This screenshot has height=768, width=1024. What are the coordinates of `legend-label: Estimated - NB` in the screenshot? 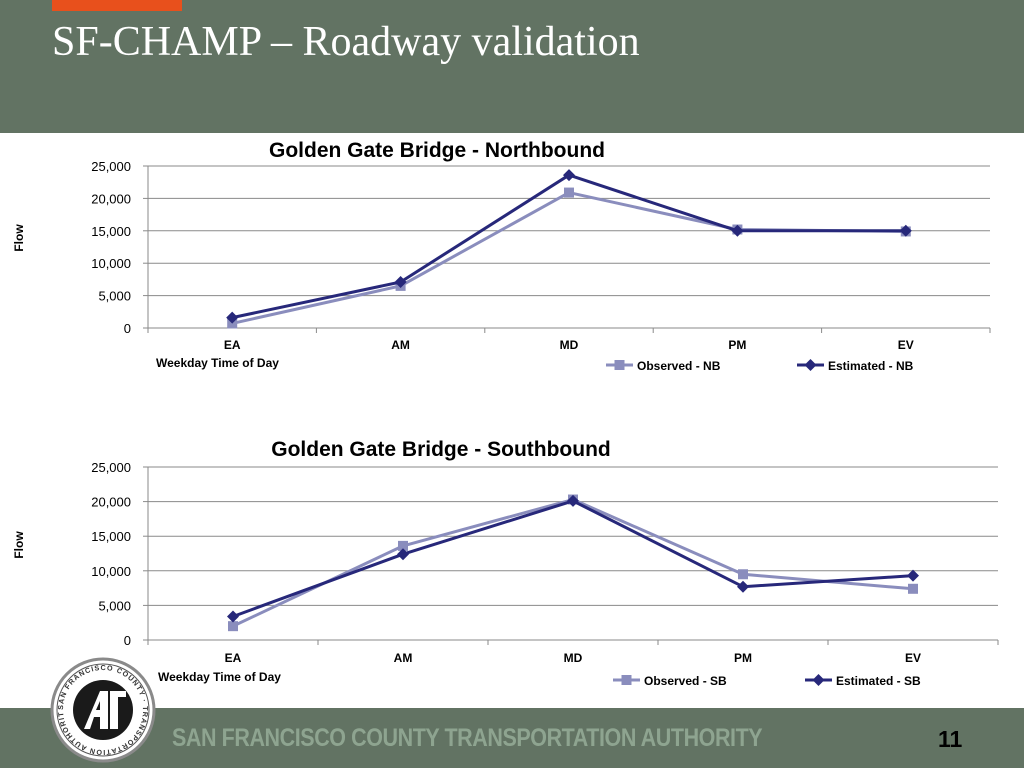 It's located at (871, 366).